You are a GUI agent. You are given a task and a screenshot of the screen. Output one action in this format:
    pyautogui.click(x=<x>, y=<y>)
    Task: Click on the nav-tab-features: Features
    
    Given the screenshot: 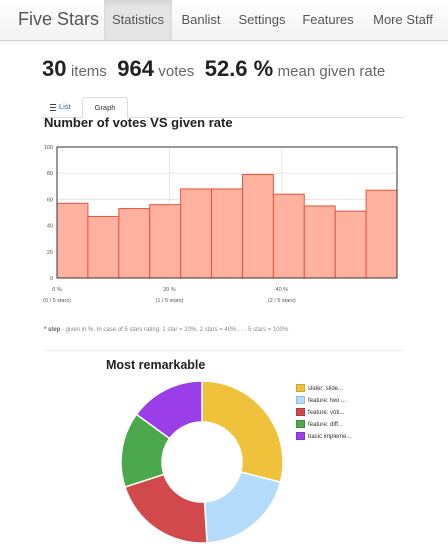 What is the action you would take?
    pyautogui.click(x=328, y=19)
    